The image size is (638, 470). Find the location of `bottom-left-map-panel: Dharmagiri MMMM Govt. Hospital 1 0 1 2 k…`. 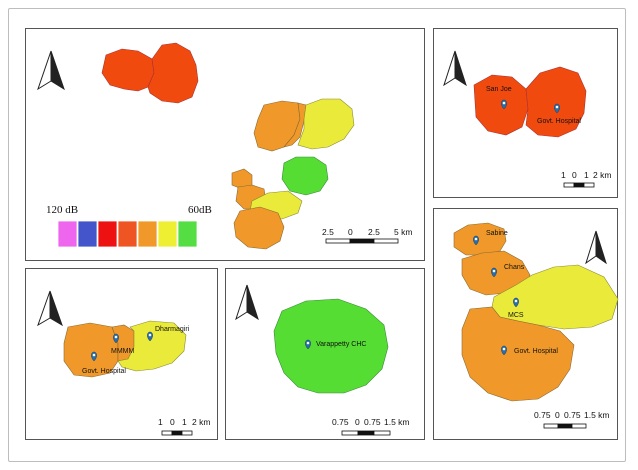

bottom-left-map-panel: Dharmagiri MMMM Govt. Hospital 1 0 1 2 k… is located at coordinates (121, 354).